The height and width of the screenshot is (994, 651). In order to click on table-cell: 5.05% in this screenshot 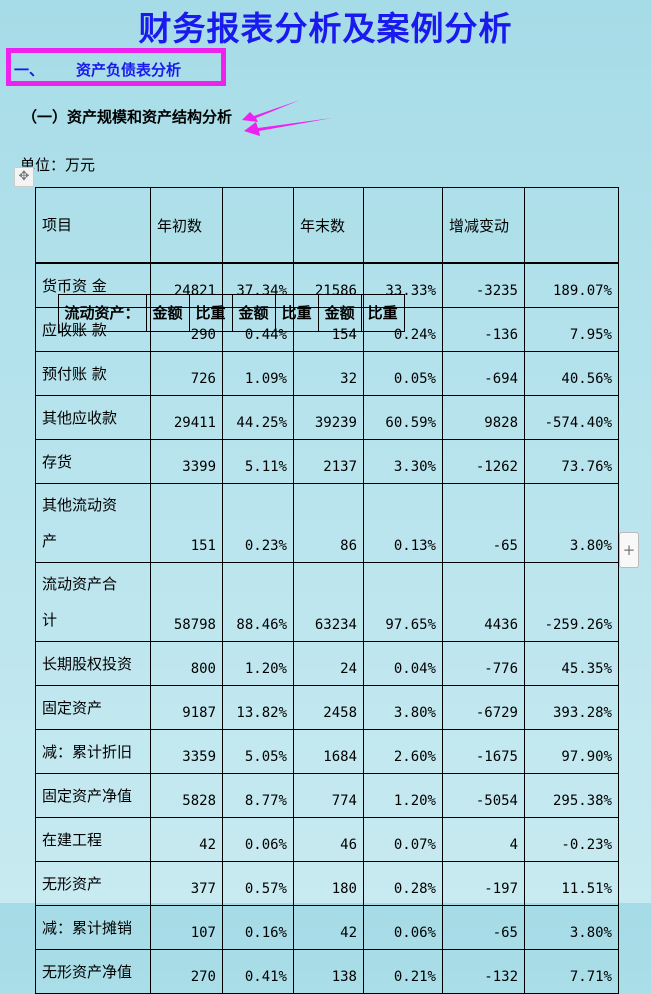, I will do `click(258, 751)`.